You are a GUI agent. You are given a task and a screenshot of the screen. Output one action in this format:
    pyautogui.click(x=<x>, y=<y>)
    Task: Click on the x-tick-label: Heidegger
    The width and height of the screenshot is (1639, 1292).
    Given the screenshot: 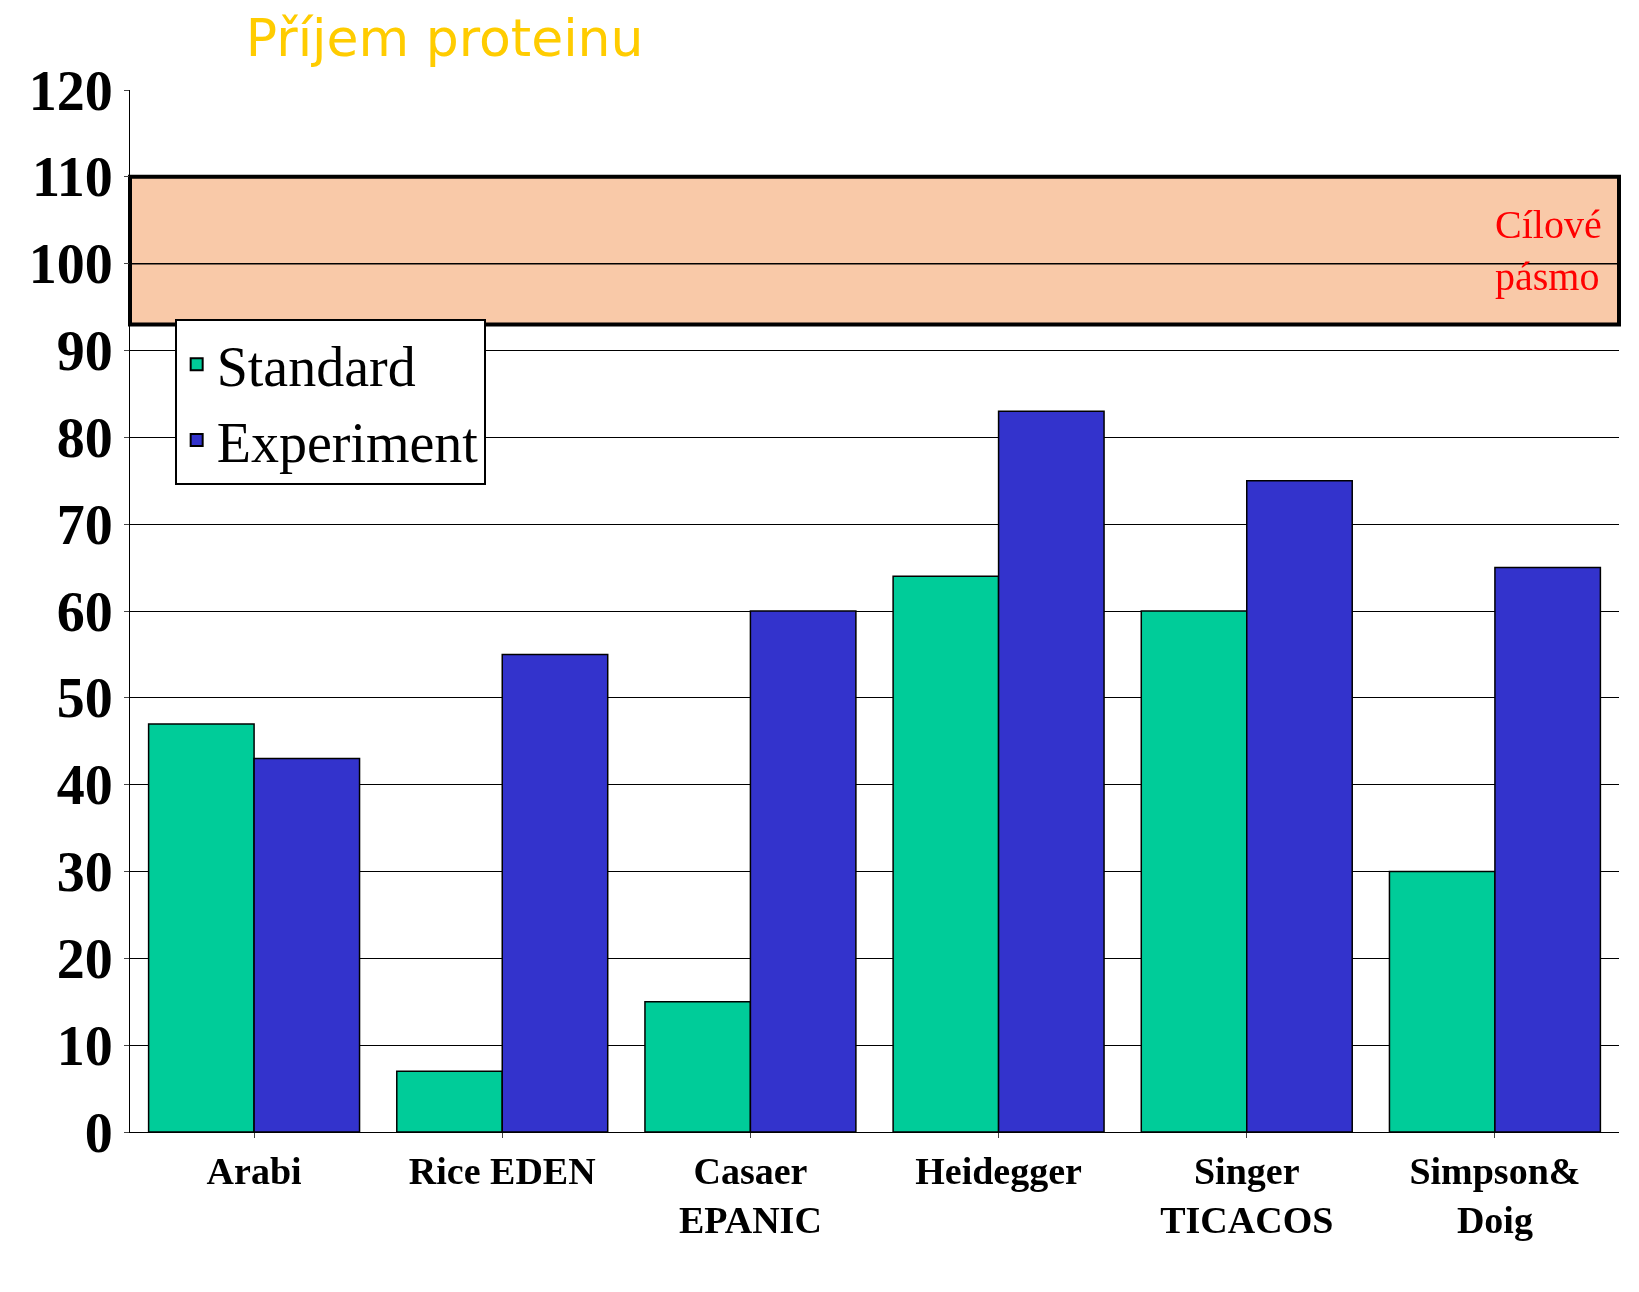 What is the action you would take?
    pyautogui.click(x=999, y=1170)
    